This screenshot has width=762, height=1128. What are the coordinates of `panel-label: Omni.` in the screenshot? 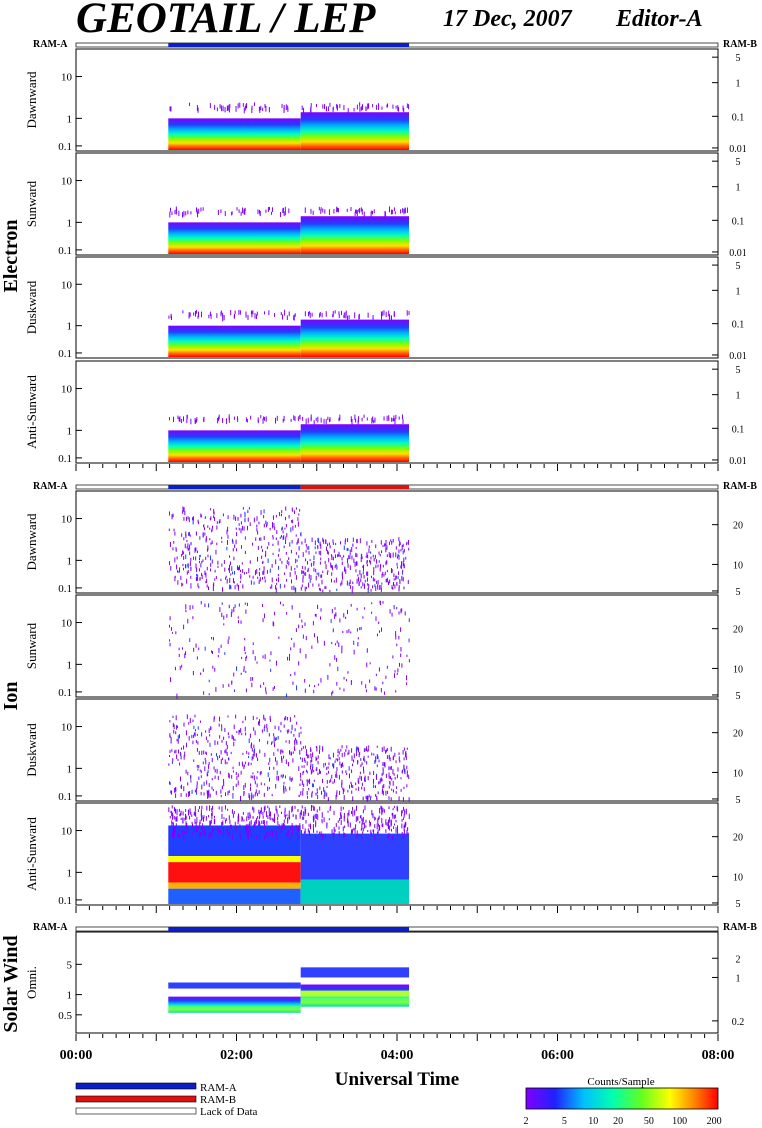 It's located at (31, 982).